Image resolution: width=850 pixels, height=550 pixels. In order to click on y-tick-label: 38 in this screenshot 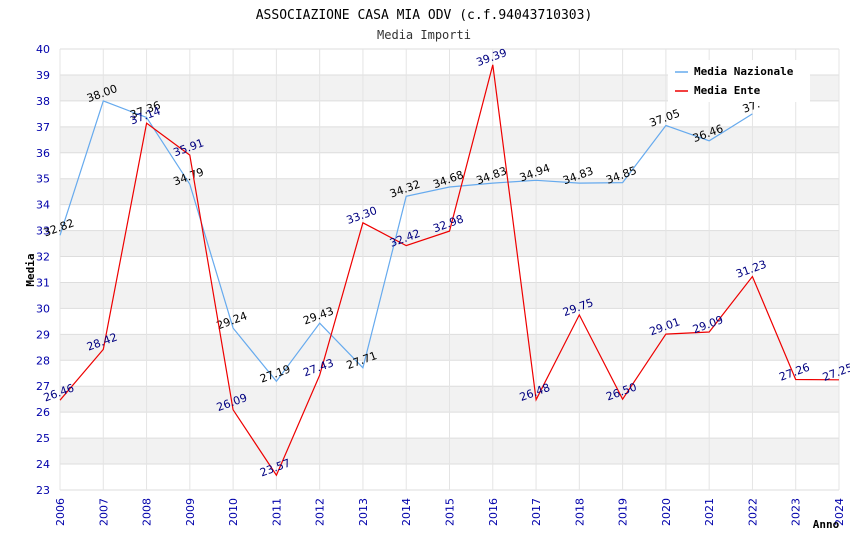, I will do `click(43, 101)`.